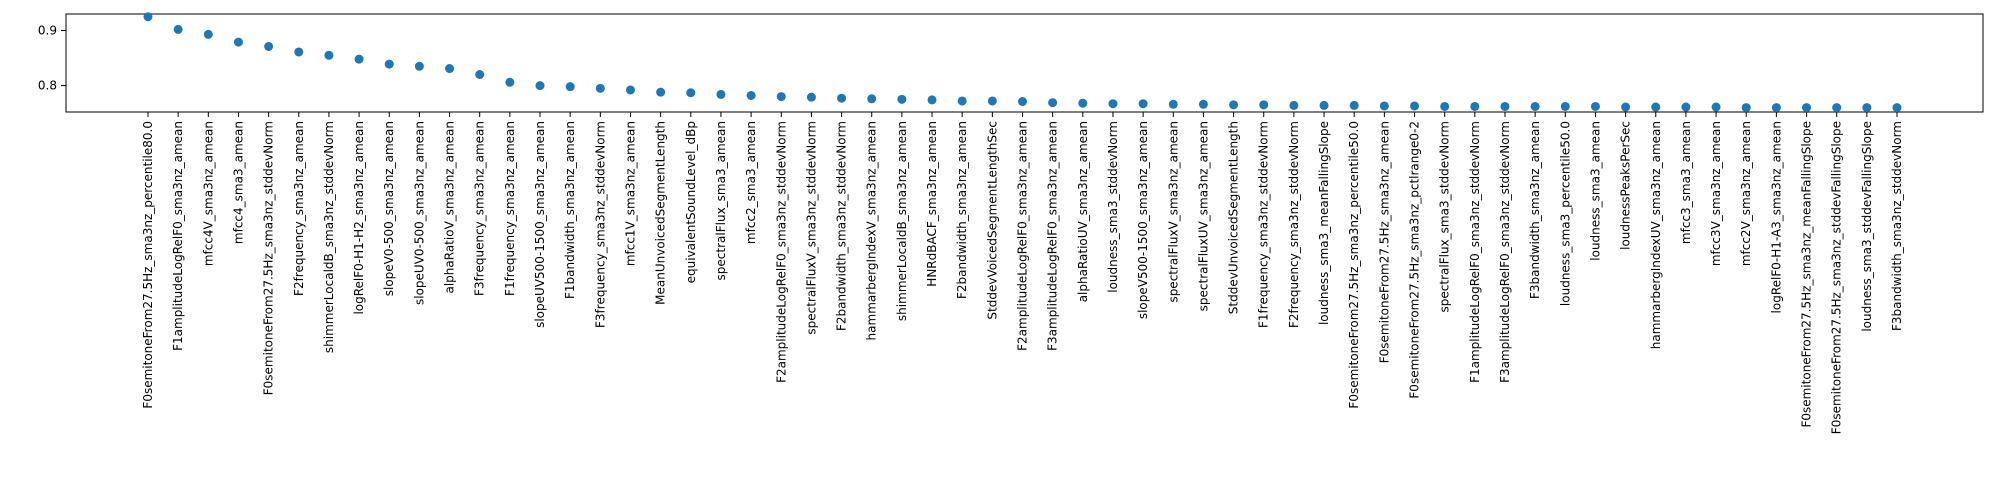 This screenshot has width=2000, height=500. What do you see at coordinates (1083, 211) in the screenshot?
I see `x-tick-label: alphaRatioUV_sma3nz_amean` at bounding box center [1083, 211].